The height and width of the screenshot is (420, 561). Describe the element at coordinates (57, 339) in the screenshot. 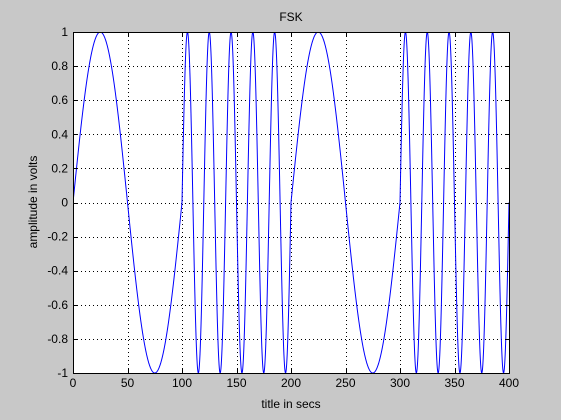

I see `y-tick-label: -0.8` at that location.